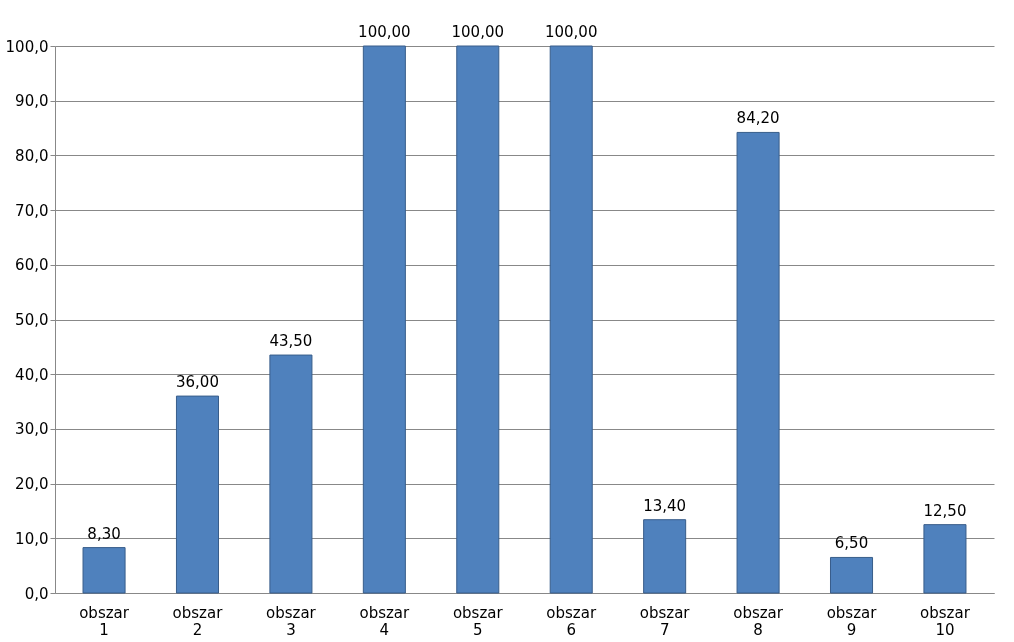  What do you see at coordinates (32, 101) in the screenshot?
I see `y-tick-label: 90,0` at bounding box center [32, 101].